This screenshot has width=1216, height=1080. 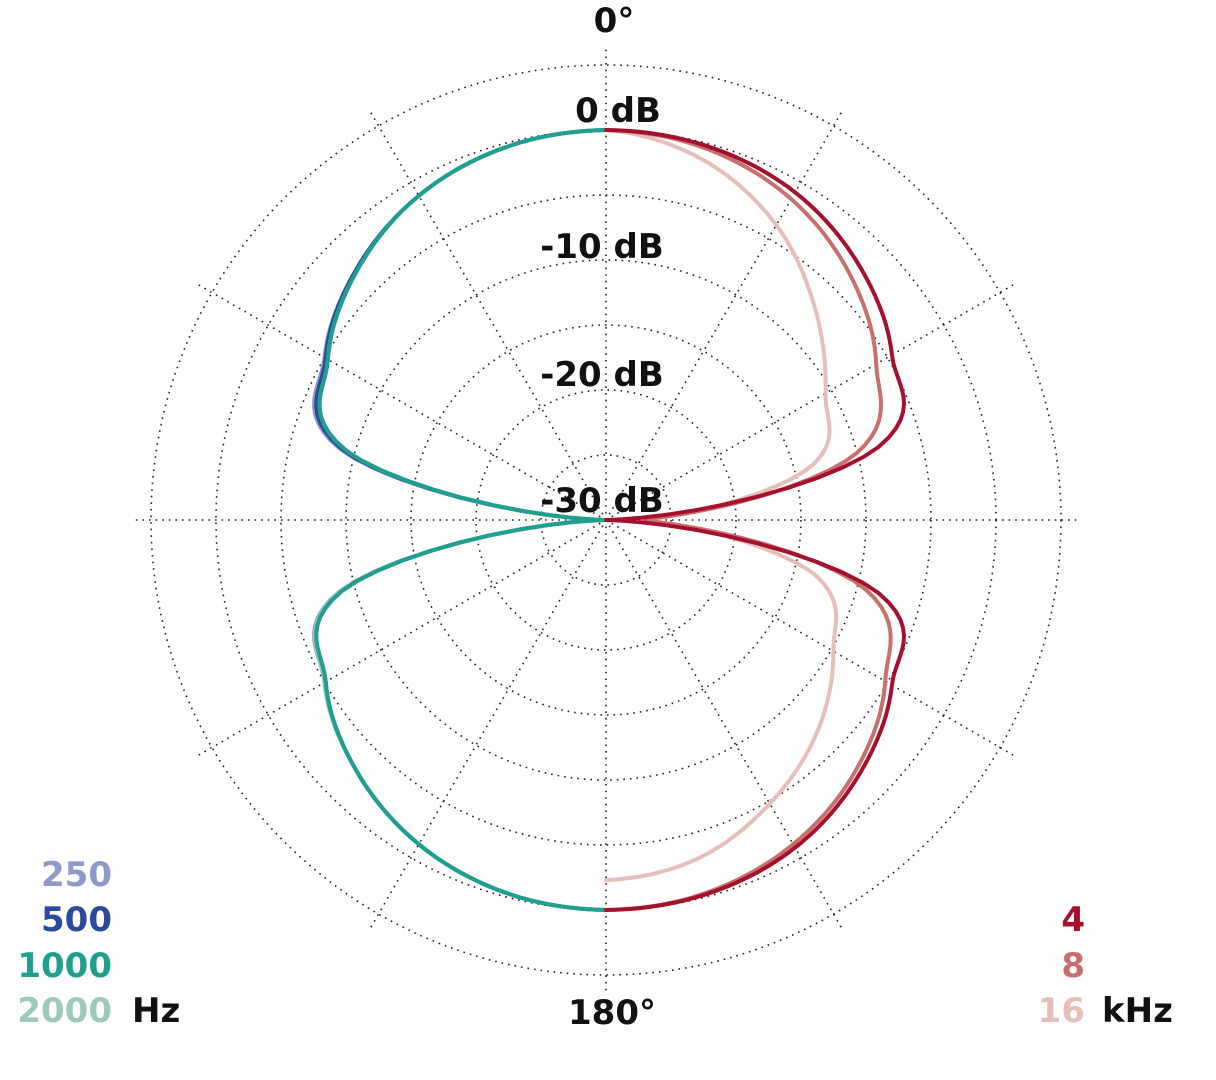 I want to click on angle-label-top: 0°, so click(x=614, y=21).